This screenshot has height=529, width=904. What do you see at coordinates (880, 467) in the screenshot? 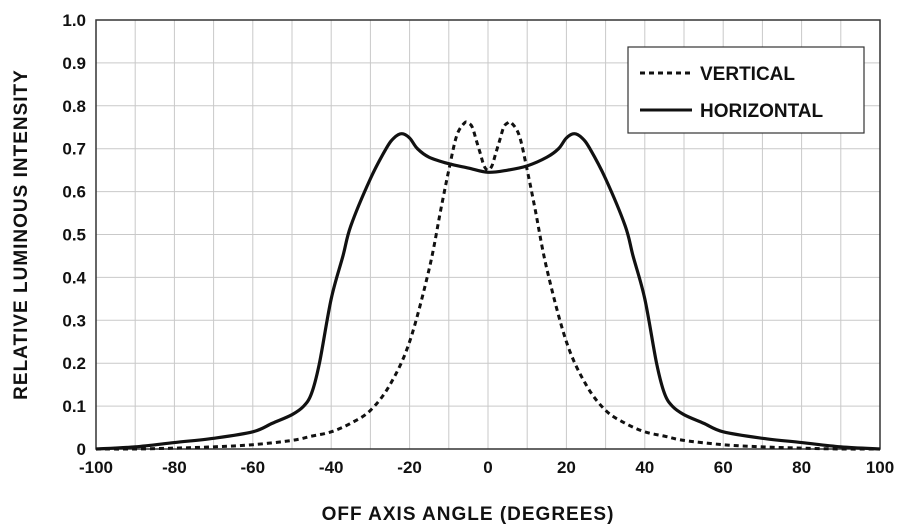
I see `x-tick-label: 100` at bounding box center [880, 467].